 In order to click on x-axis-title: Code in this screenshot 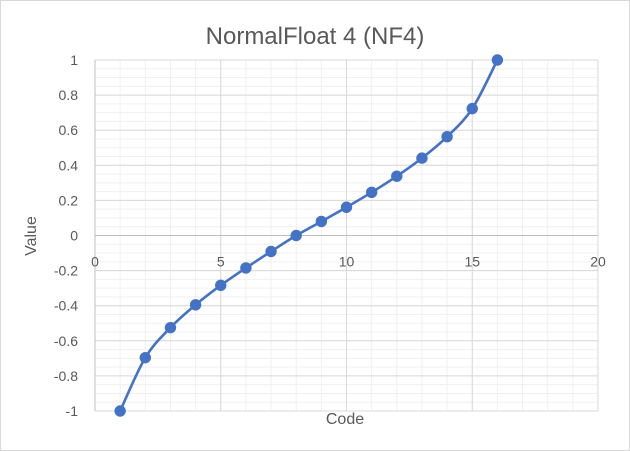, I will do `click(345, 419)`.